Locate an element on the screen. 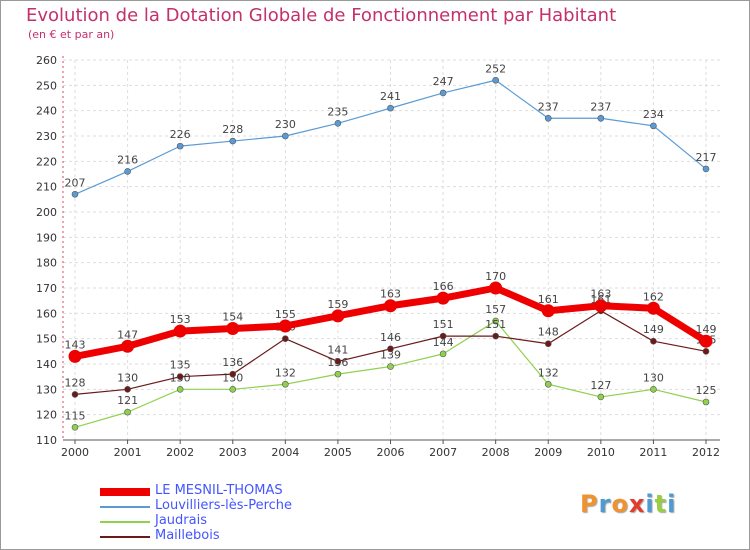 This screenshot has height=550, width=750. data-label-le-mesnil-thomas-2010: 163 is located at coordinates (600, 294).